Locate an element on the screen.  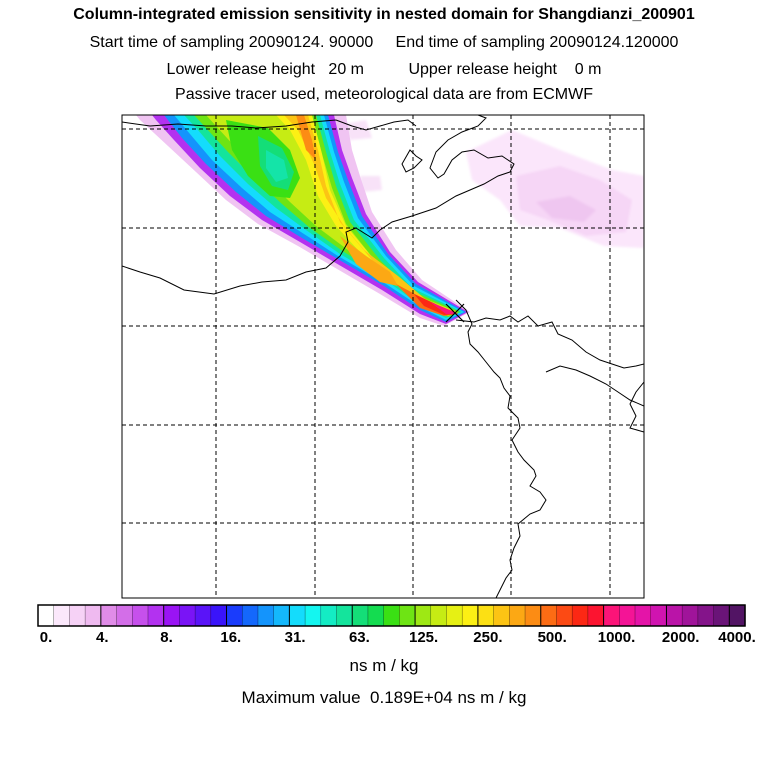
colorbar-tick-label: 8. is located at coordinates (166, 637).